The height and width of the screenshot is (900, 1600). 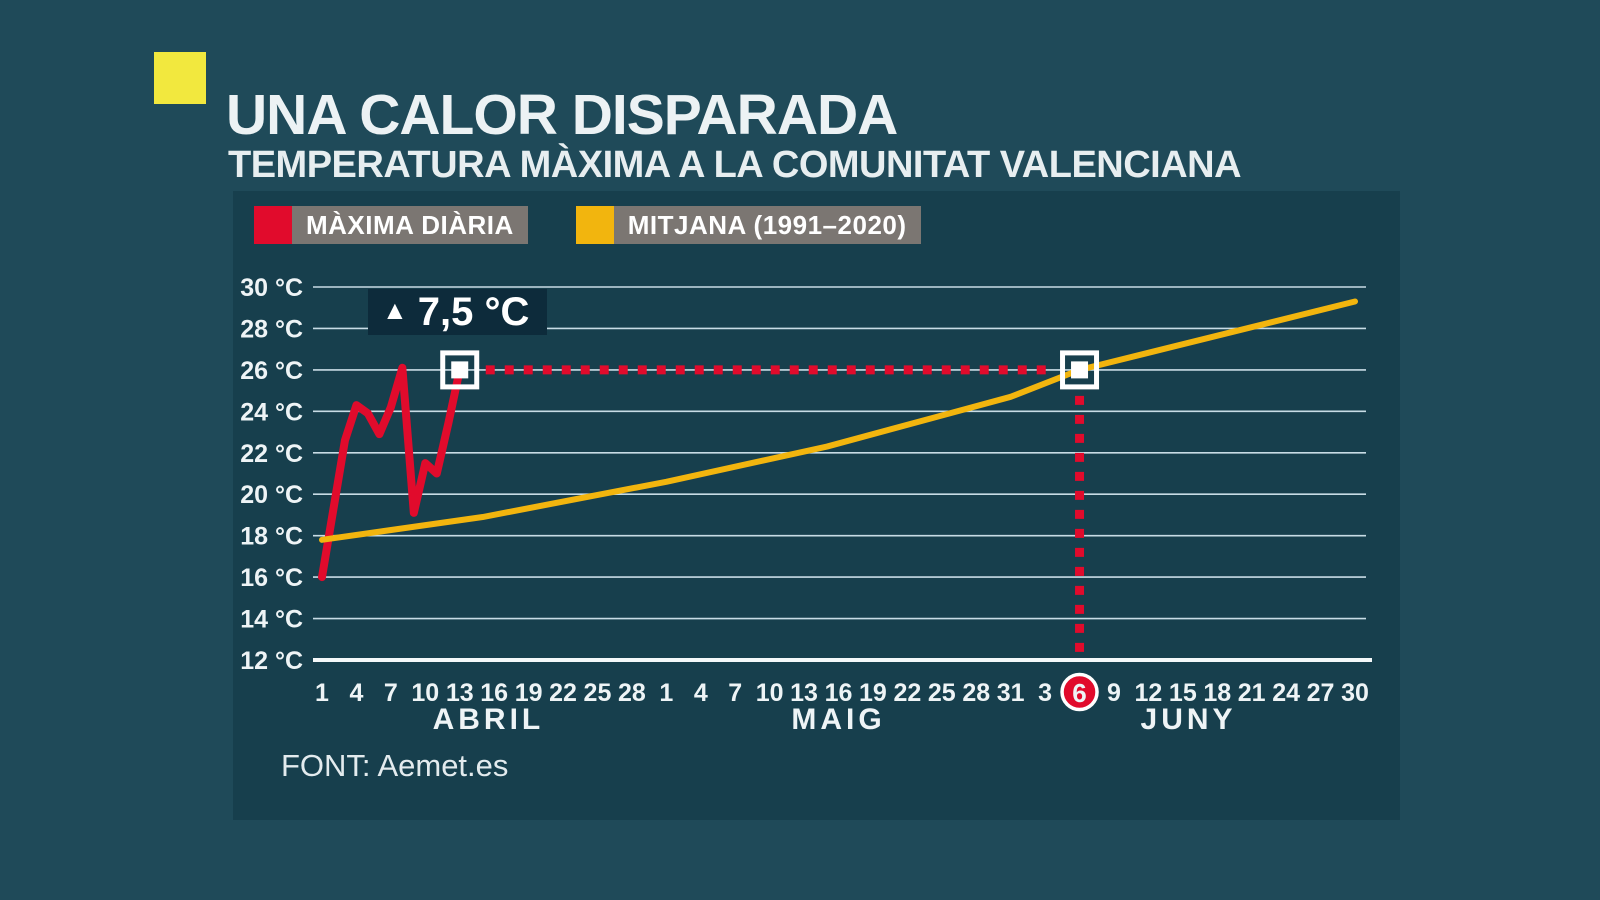 I want to click on y-tick-label: 30 °C, so click(x=271, y=288).